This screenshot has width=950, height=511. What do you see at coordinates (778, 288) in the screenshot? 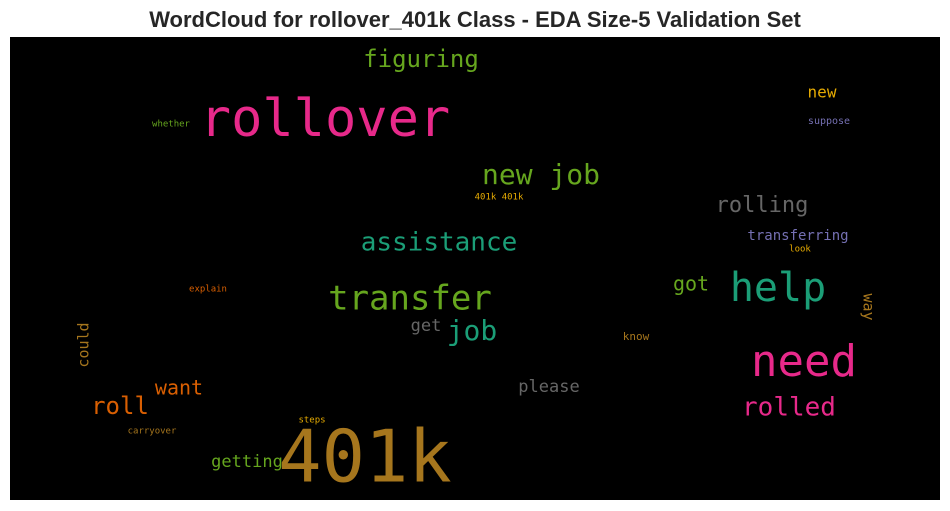
I see `word: help` at bounding box center [778, 288].